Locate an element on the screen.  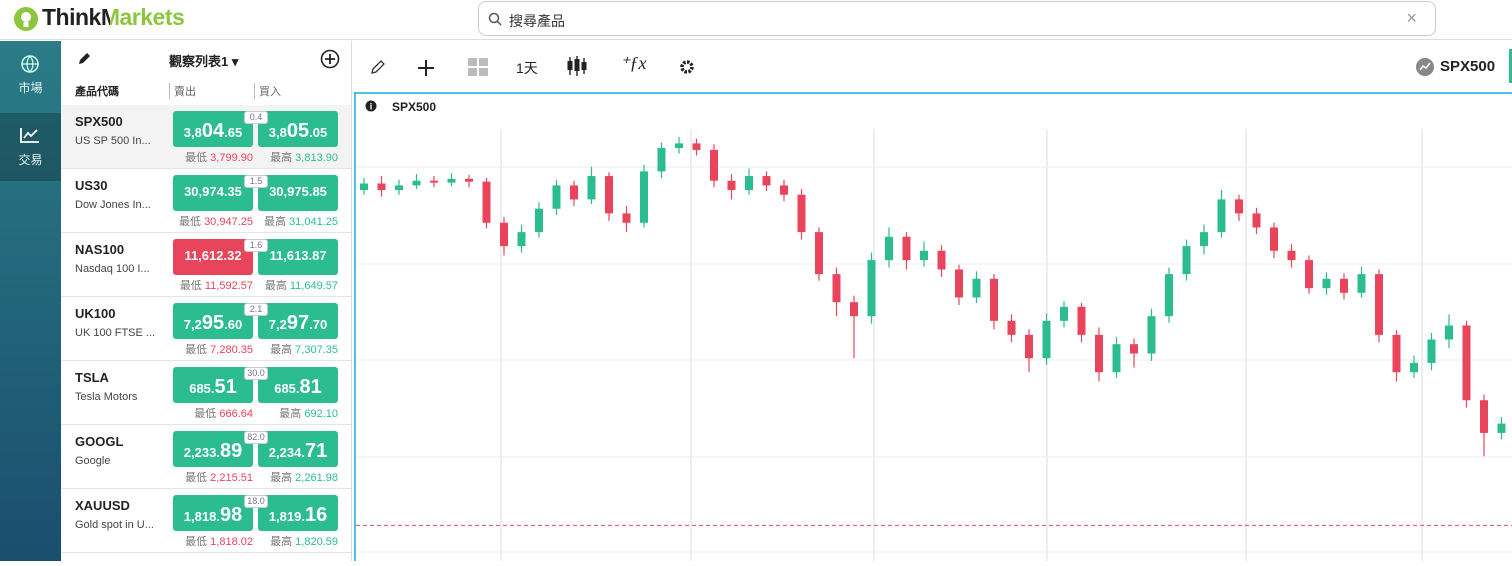
price-part: 97 is located at coordinates (298, 323).